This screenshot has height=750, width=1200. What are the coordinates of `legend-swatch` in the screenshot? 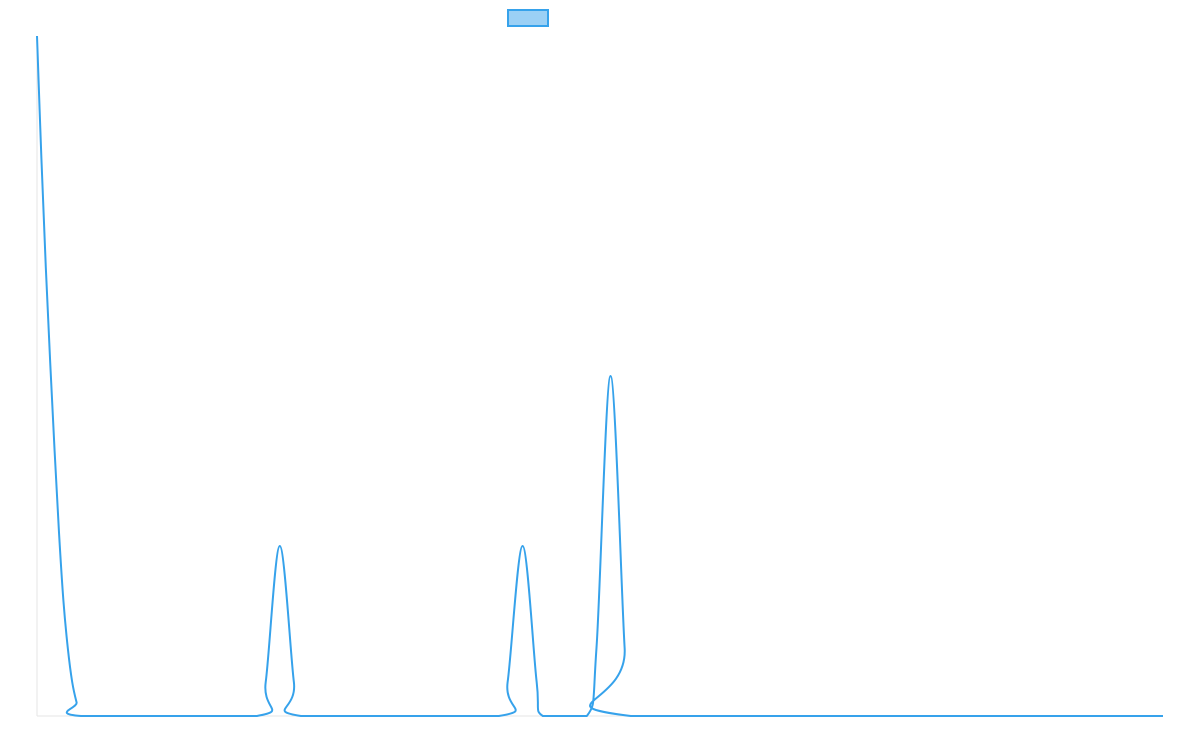 It's located at (528, 18).